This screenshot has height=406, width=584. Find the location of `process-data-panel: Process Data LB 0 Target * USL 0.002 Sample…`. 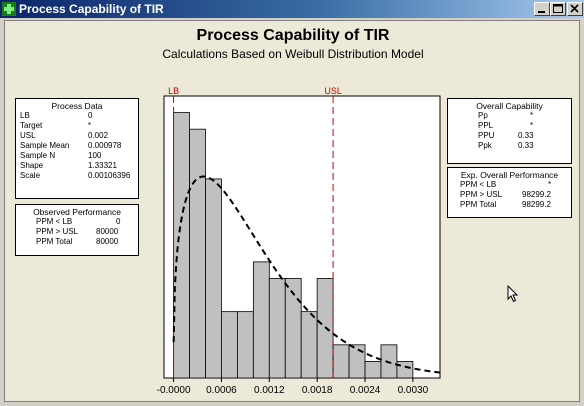

process-data-panel: Process Data LB 0 Target * USL 0.002 Sample… is located at coordinates (77, 148).